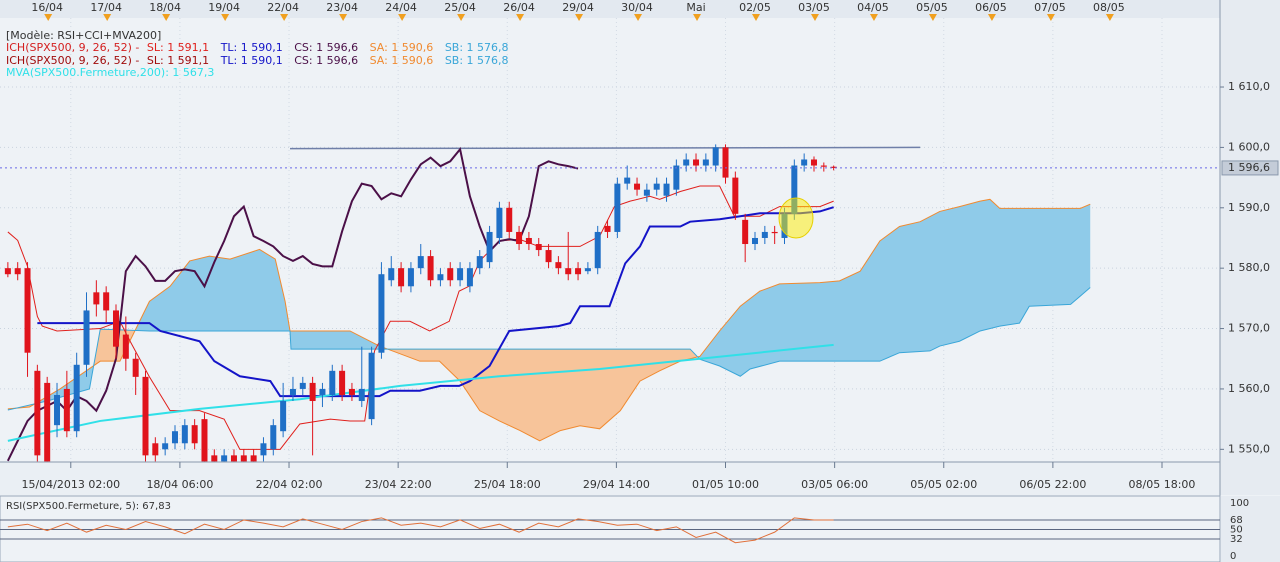  I want to click on date-label: Mai, so click(695, 7).